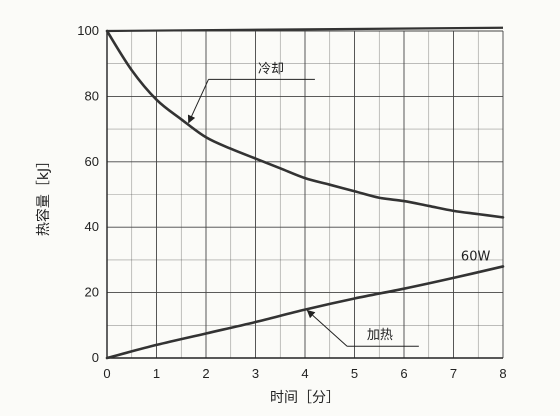 The width and height of the screenshot is (560, 416). Describe the element at coordinates (502, 373) in the screenshot. I see `x-tick-label: 8` at that location.